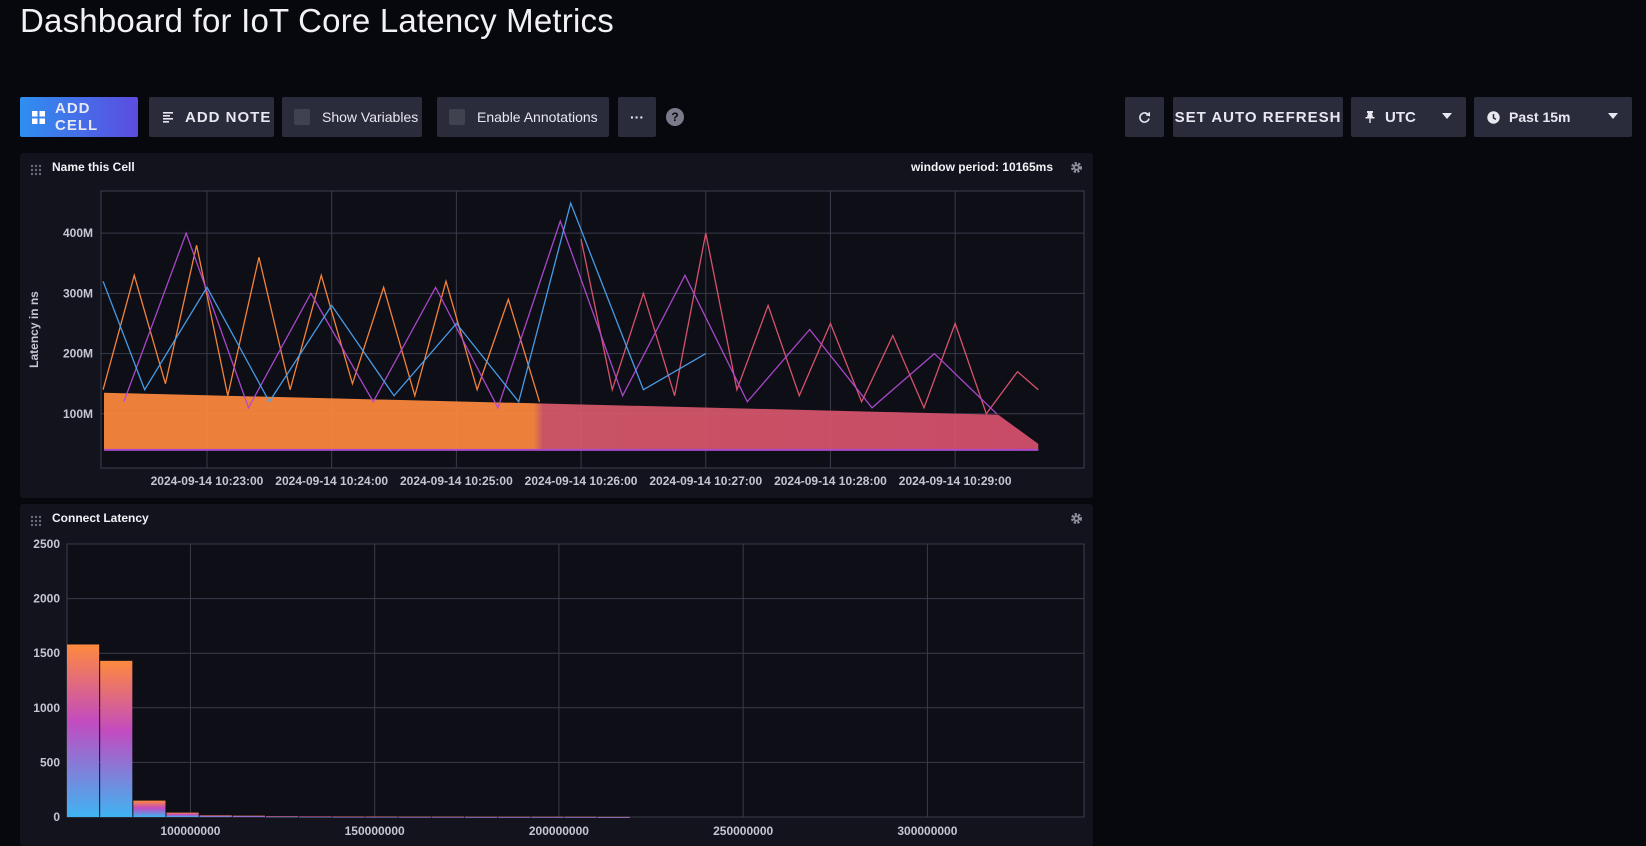 This screenshot has width=1646, height=846. What do you see at coordinates (981, 167) in the screenshot?
I see `window-period: window period: 10165ms` at bounding box center [981, 167].